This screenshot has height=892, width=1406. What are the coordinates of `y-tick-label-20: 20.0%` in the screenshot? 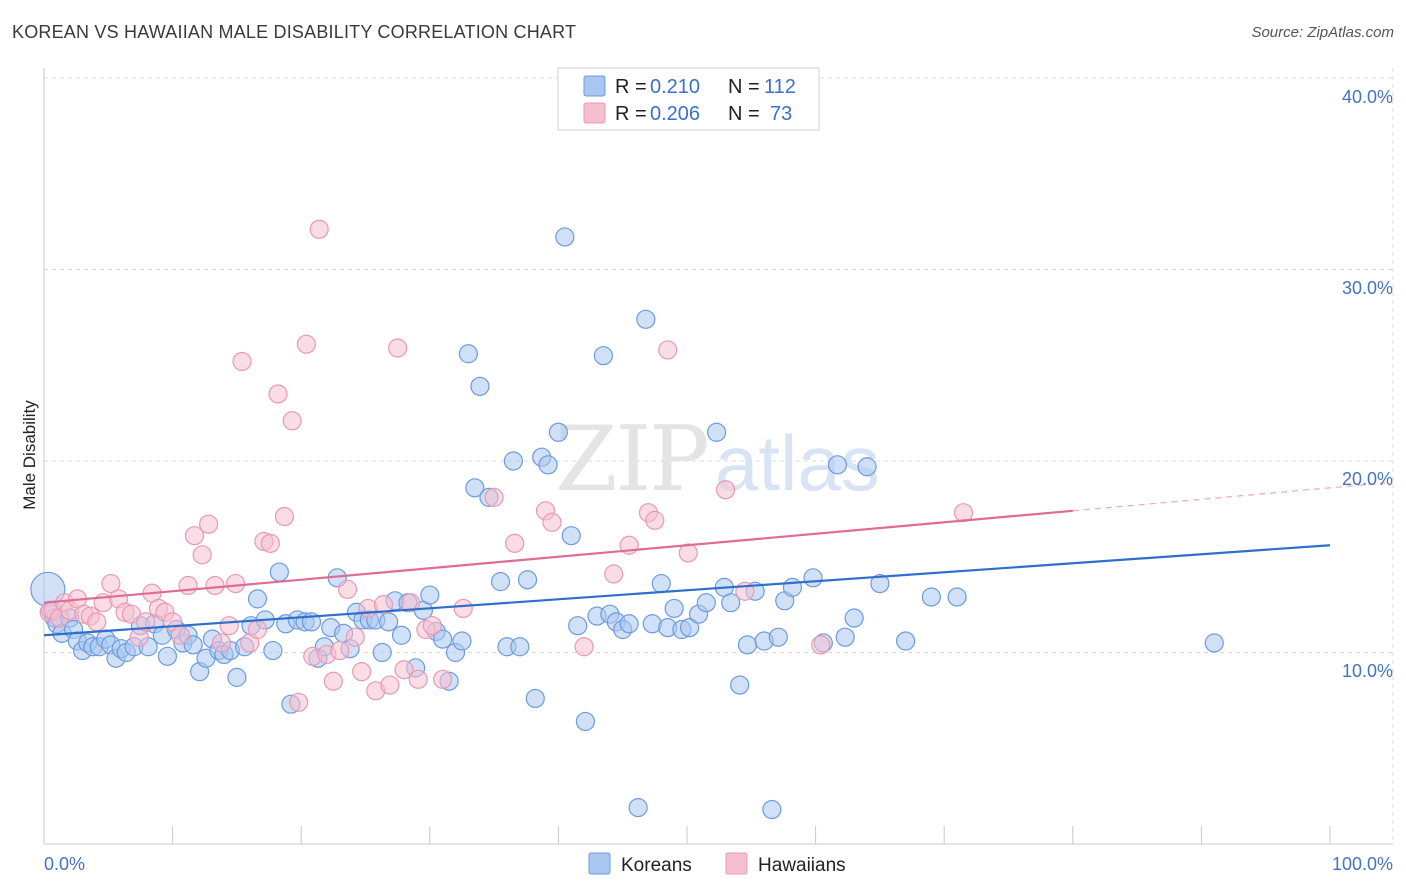 It's located at (1367, 479).